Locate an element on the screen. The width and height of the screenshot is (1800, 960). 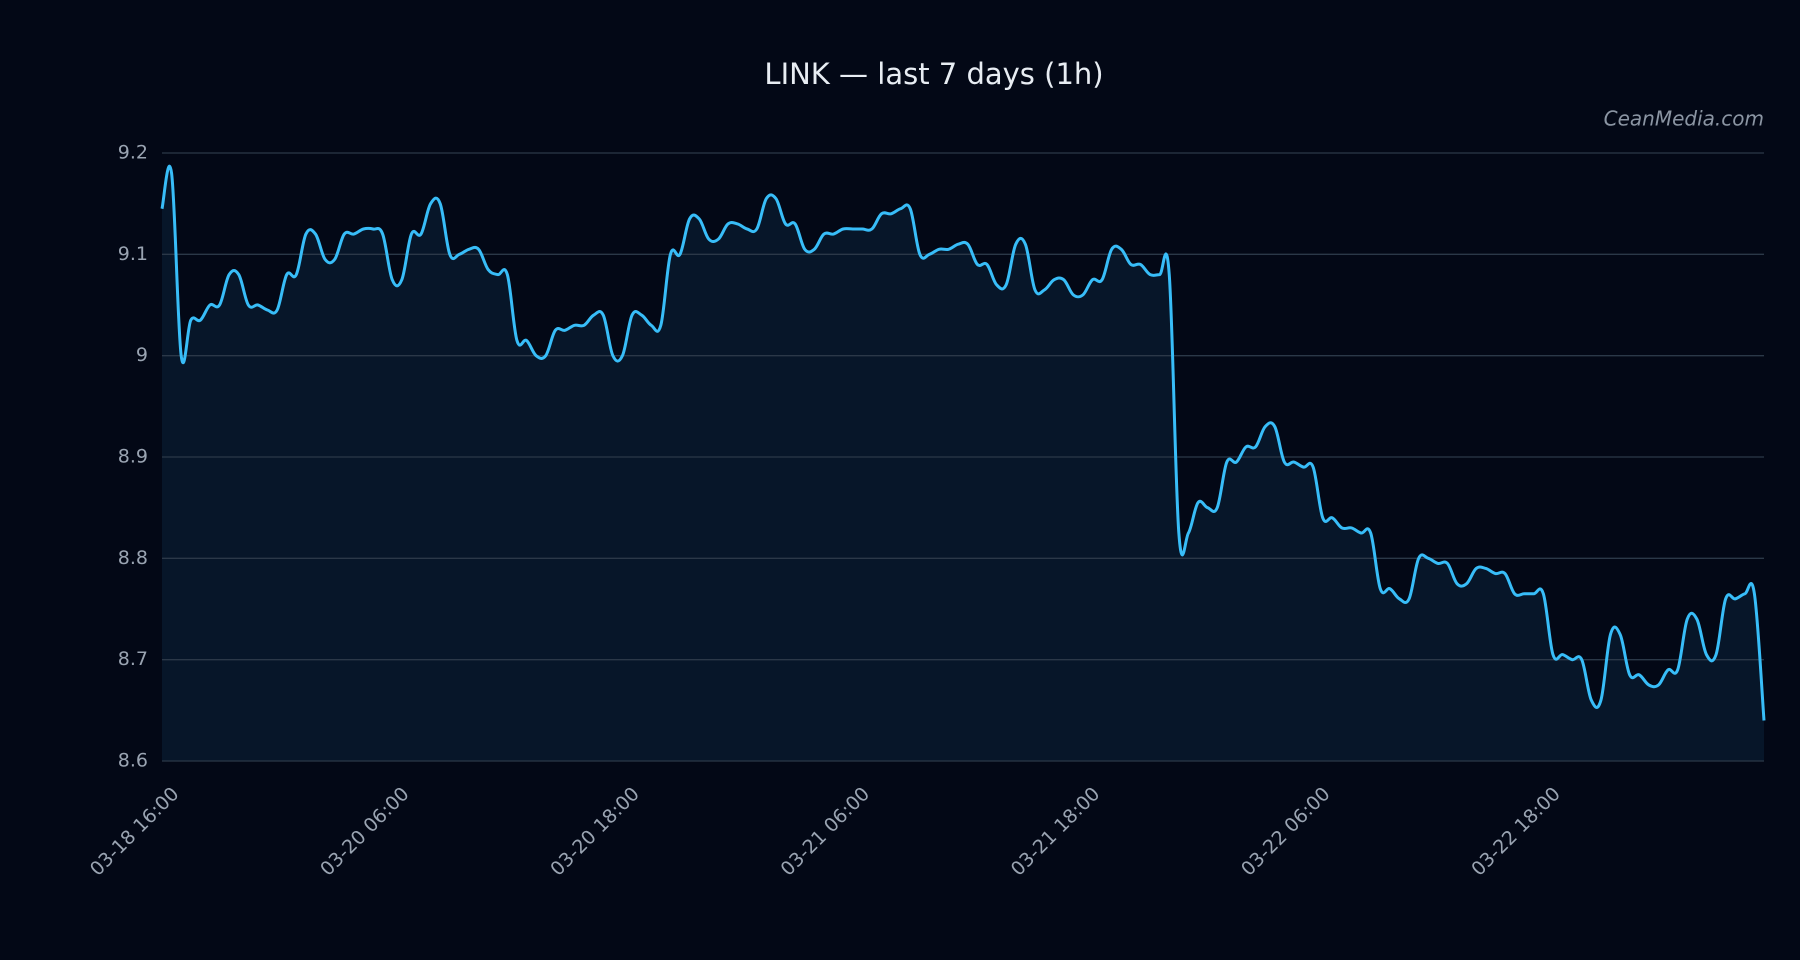
y-tick-label: 8.7 is located at coordinates (133, 659).